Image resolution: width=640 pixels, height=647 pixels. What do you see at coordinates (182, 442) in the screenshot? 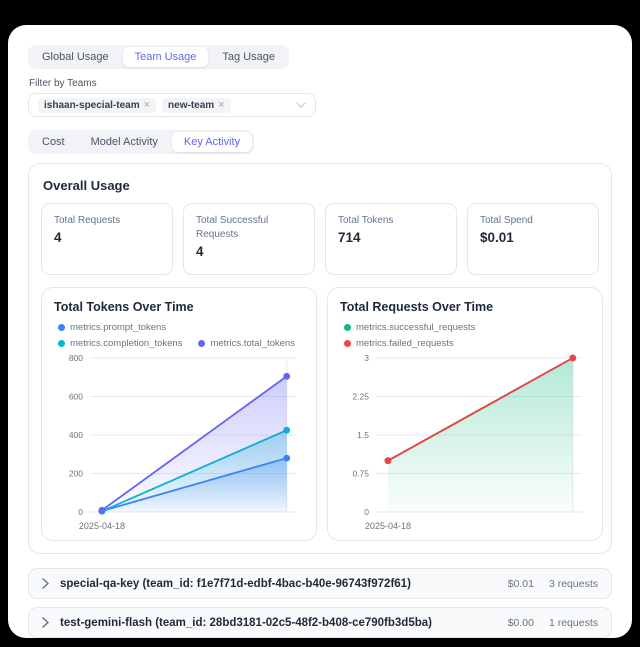
I see `tokens-over-time-chart: 0 200 400 600 800 2025-04-18` at bounding box center [182, 442].